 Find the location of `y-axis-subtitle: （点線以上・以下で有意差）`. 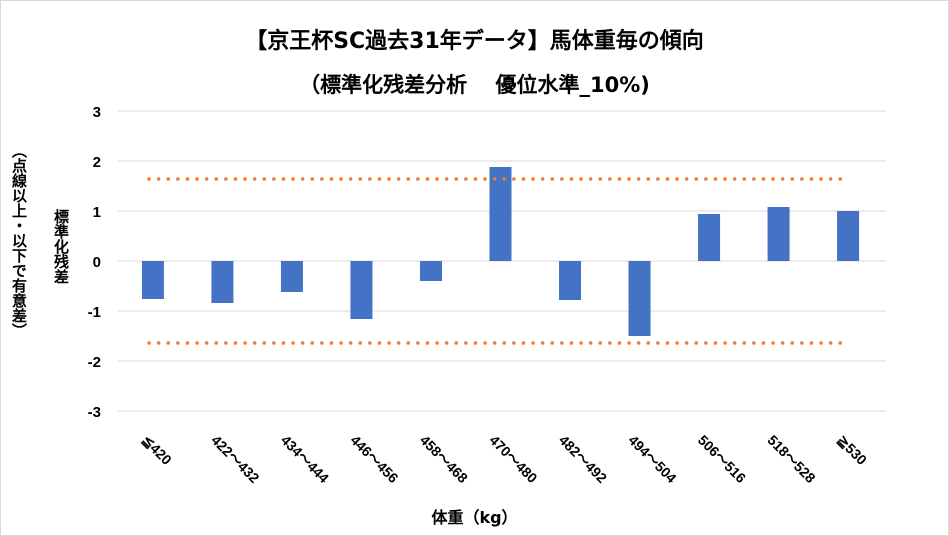

y-axis-subtitle: （点線以上・以下で有意差） is located at coordinates (19, 240).